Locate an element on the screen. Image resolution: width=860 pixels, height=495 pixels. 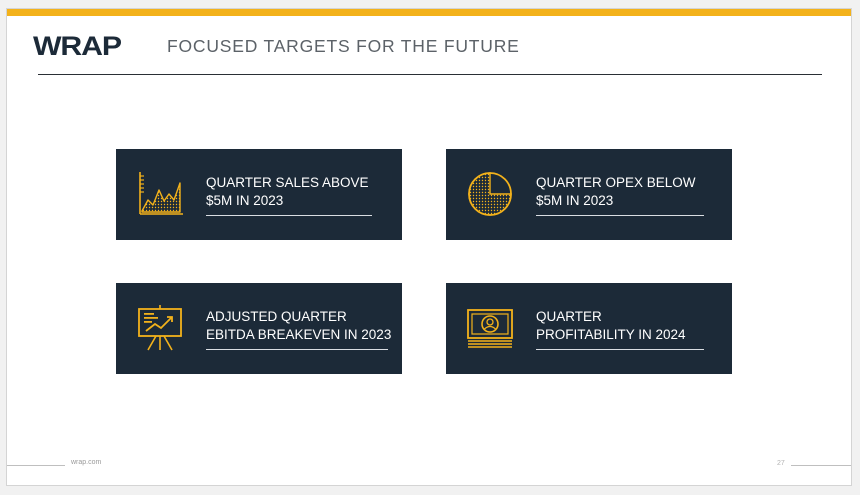
banknote-icon is located at coordinates (490, 328).